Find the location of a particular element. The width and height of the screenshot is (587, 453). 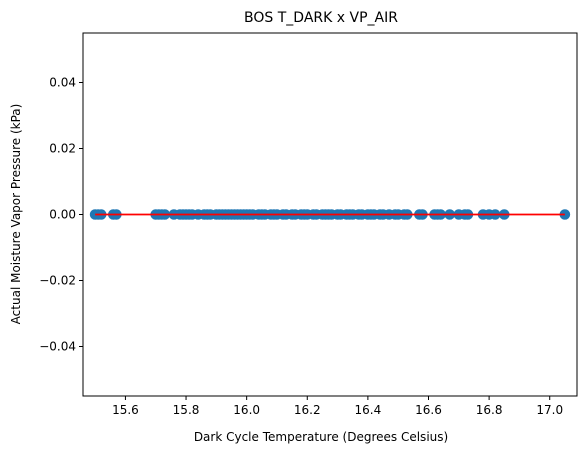

plot-area is located at coordinates (330, 214).